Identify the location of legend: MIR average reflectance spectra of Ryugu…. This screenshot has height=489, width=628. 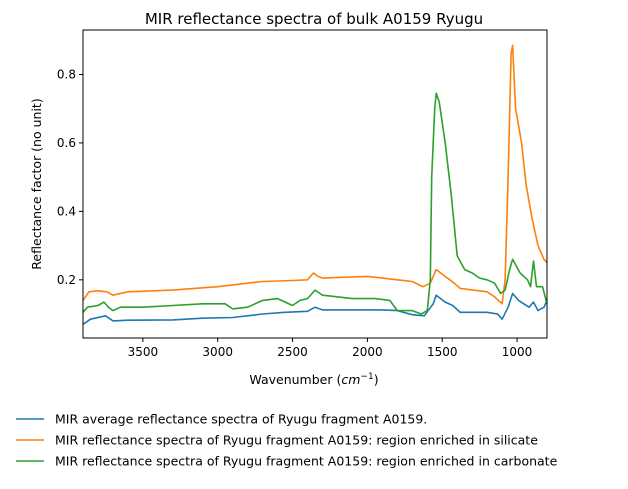
(287, 440).